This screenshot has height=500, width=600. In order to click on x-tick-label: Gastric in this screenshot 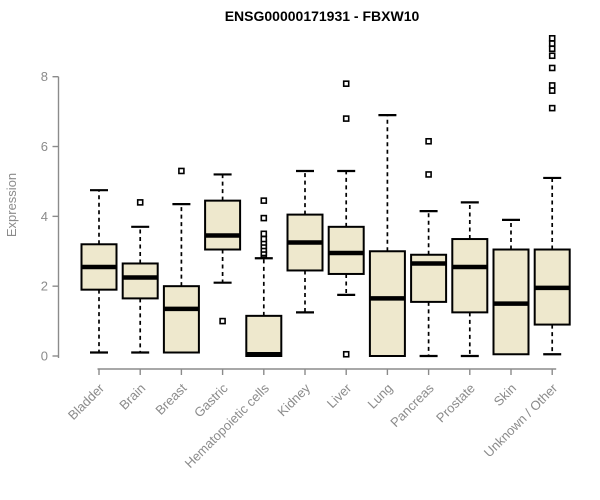, I will do `click(211, 400)`.